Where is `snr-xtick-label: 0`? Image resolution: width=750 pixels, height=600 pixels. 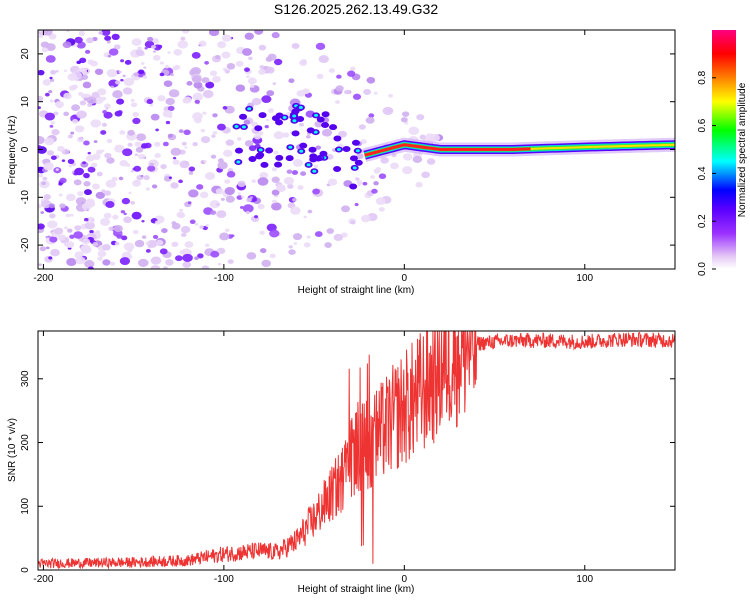
snr-xtick-label: 0 is located at coordinates (405, 579).